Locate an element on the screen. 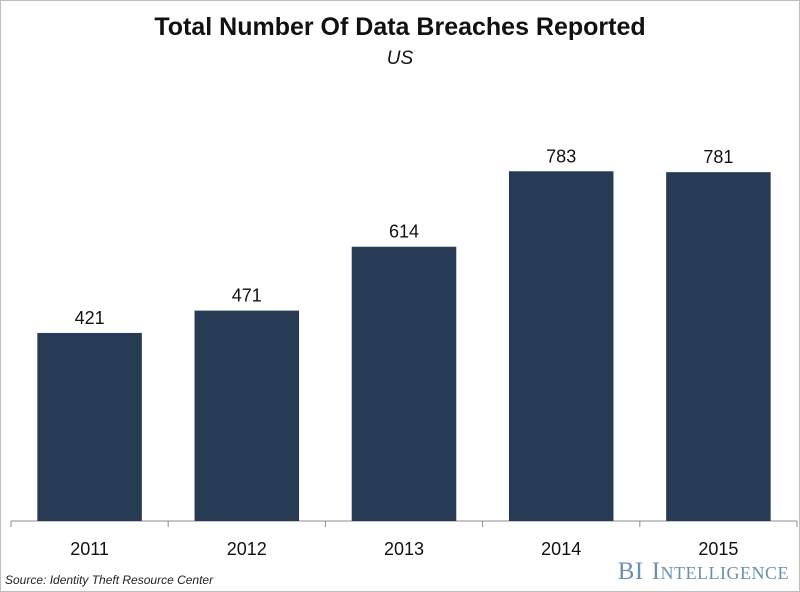 This screenshot has height=592, width=800. bar-2012 is located at coordinates (247, 415).